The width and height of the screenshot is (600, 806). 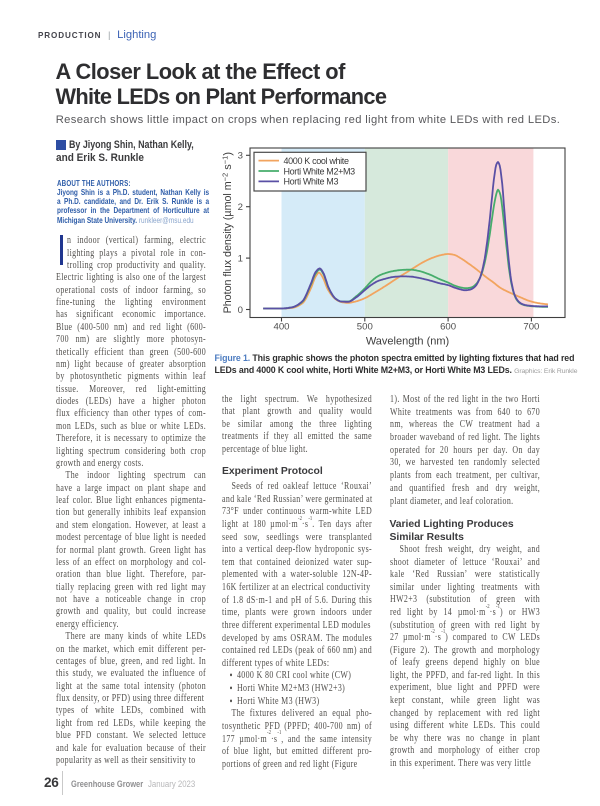 What do you see at coordinates (531, 327) in the screenshot?
I see `svg-text: 700` at bounding box center [531, 327].